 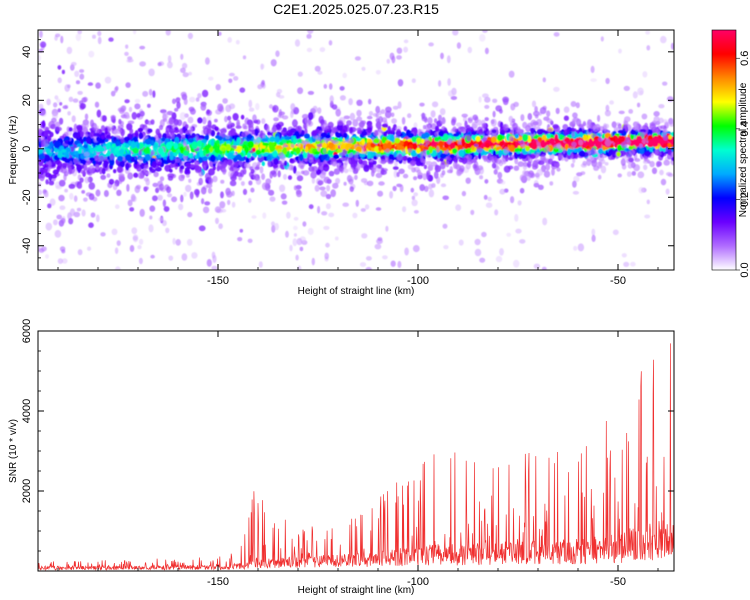 I want to click on colorbar-ramp, so click(x=724, y=150).